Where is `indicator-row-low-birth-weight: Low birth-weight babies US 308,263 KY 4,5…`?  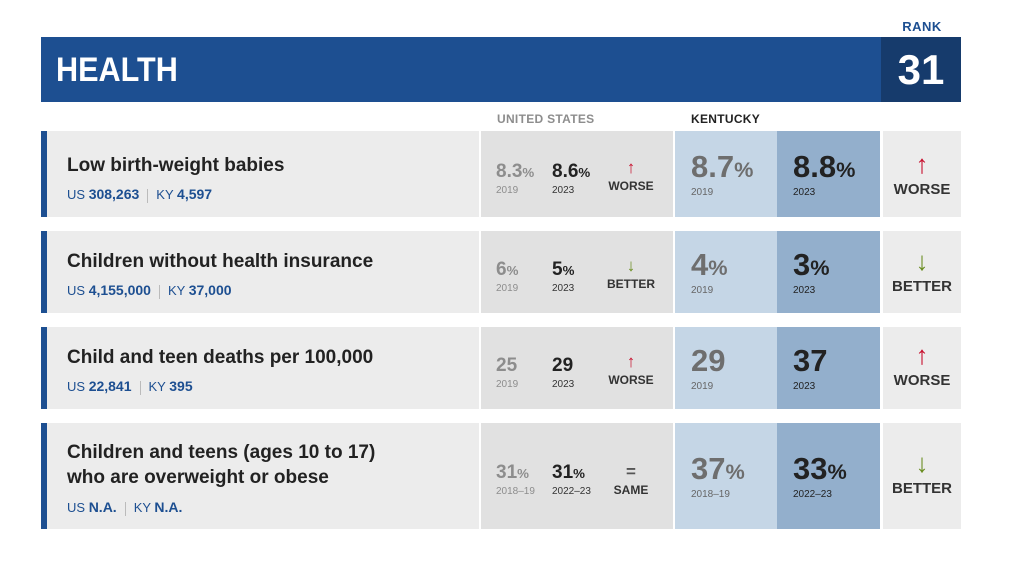 indicator-row-low-birth-weight: Low birth-weight babies US 308,263 KY 4,5… is located at coordinates (501, 174).